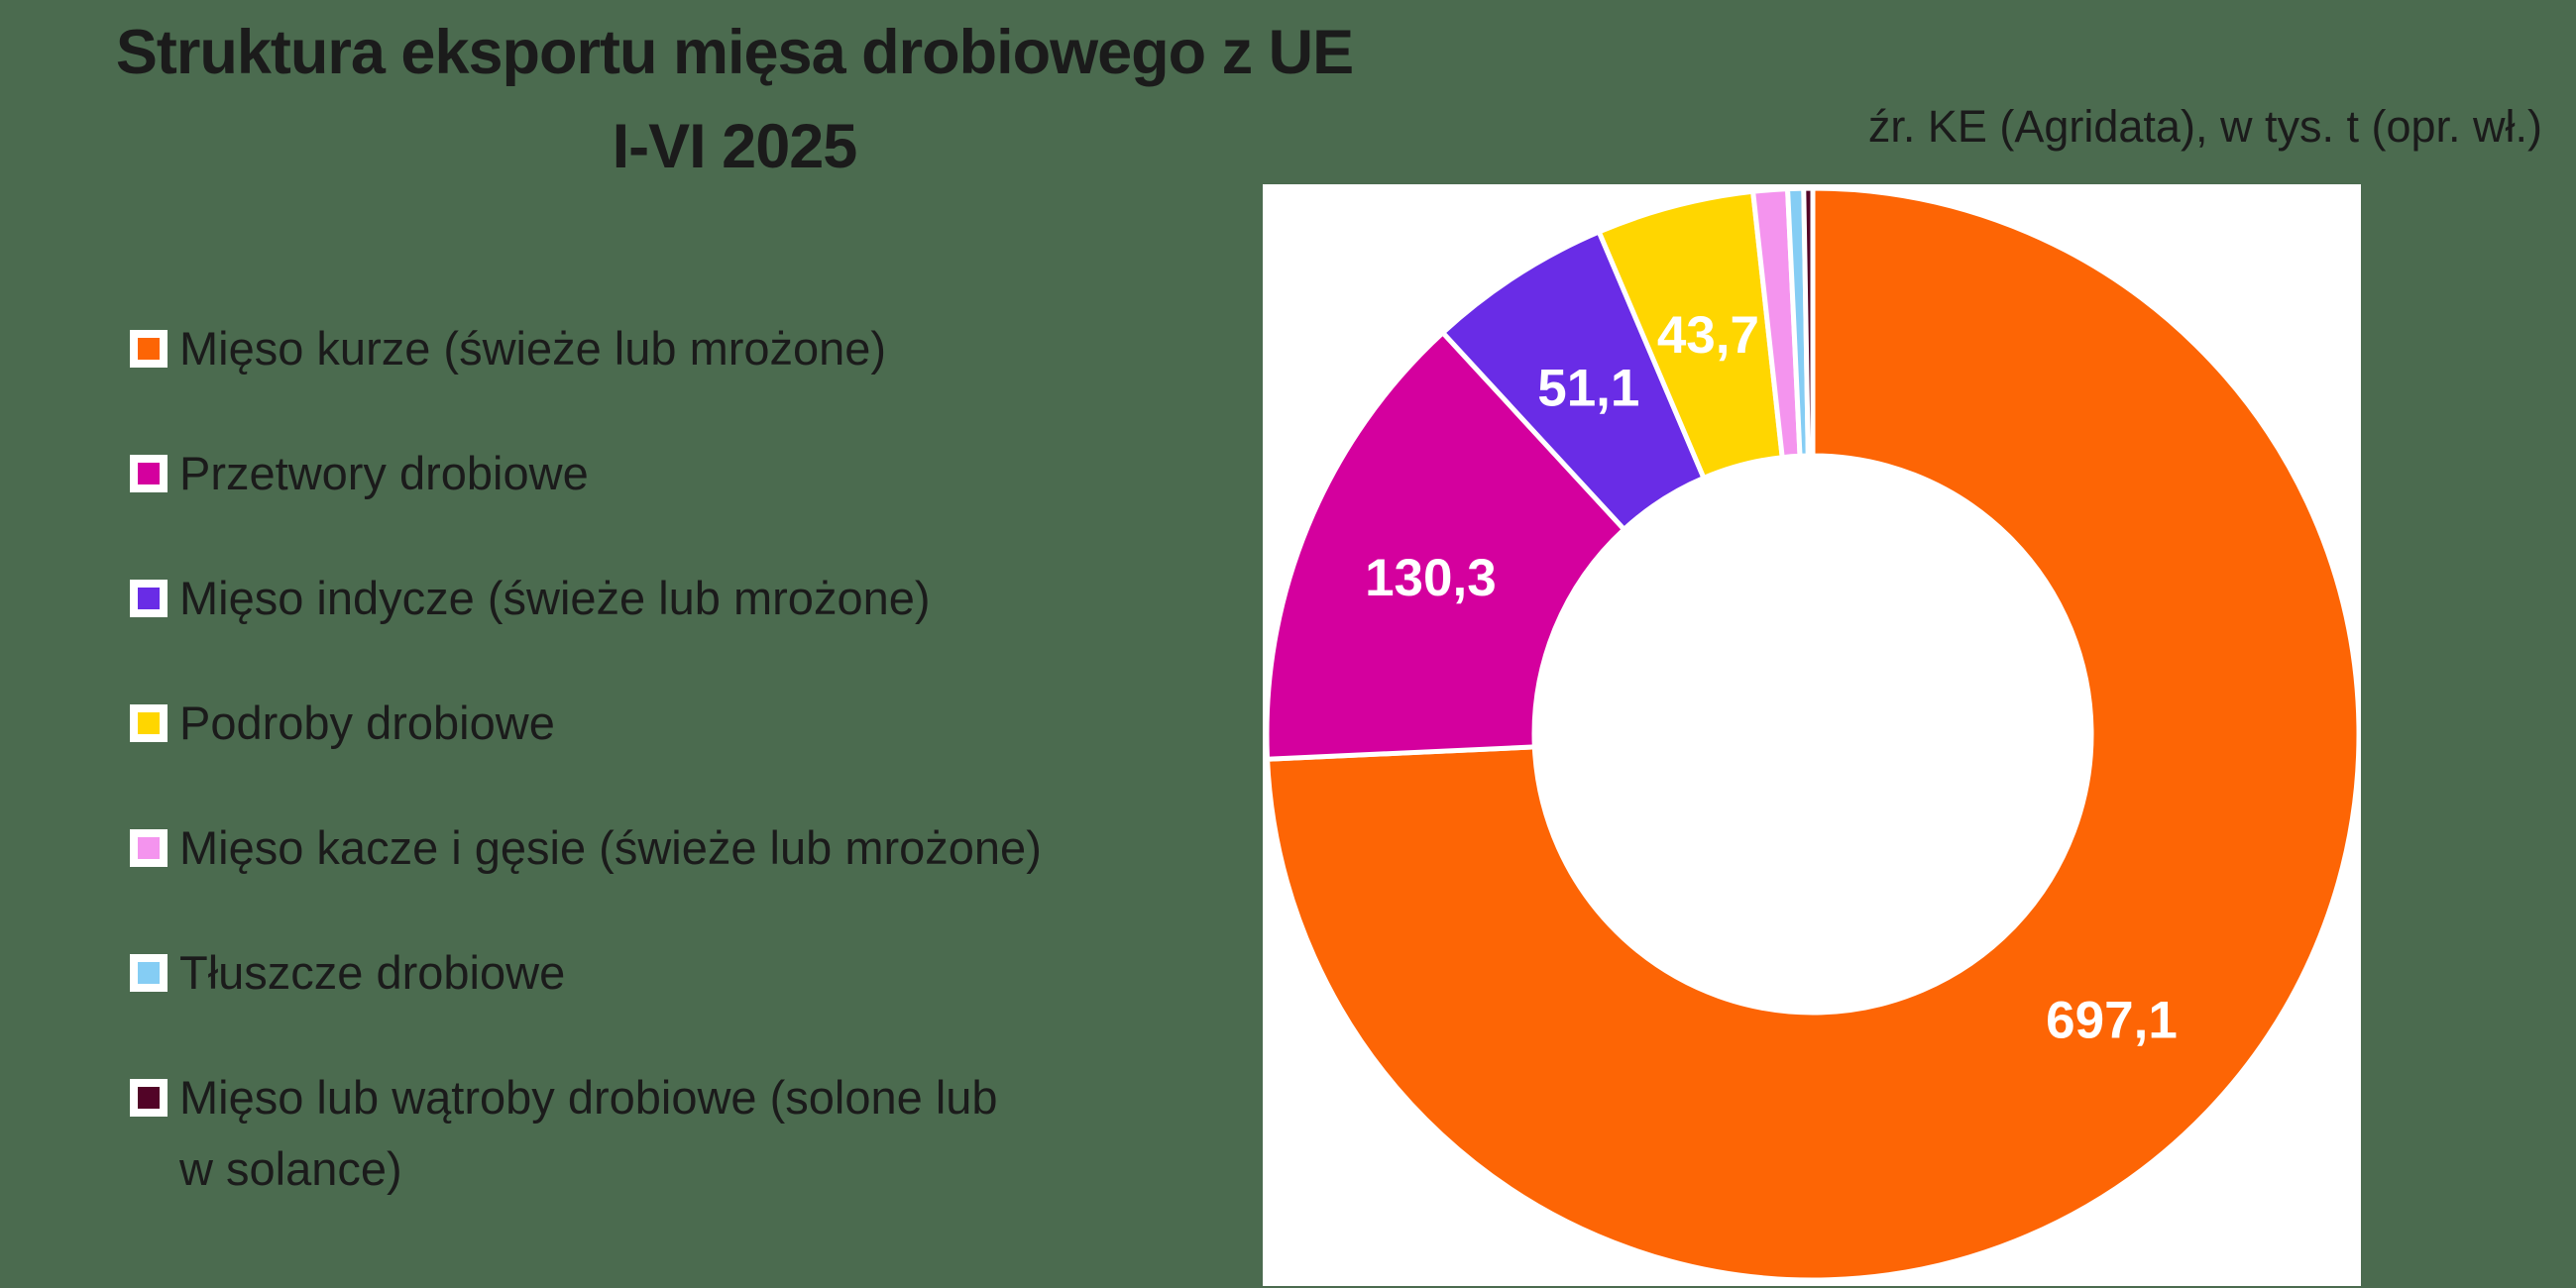 This screenshot has height=1288, width=2576. I want to click on legend-item-label: Przetwory drobiowe, so click(384, 473).